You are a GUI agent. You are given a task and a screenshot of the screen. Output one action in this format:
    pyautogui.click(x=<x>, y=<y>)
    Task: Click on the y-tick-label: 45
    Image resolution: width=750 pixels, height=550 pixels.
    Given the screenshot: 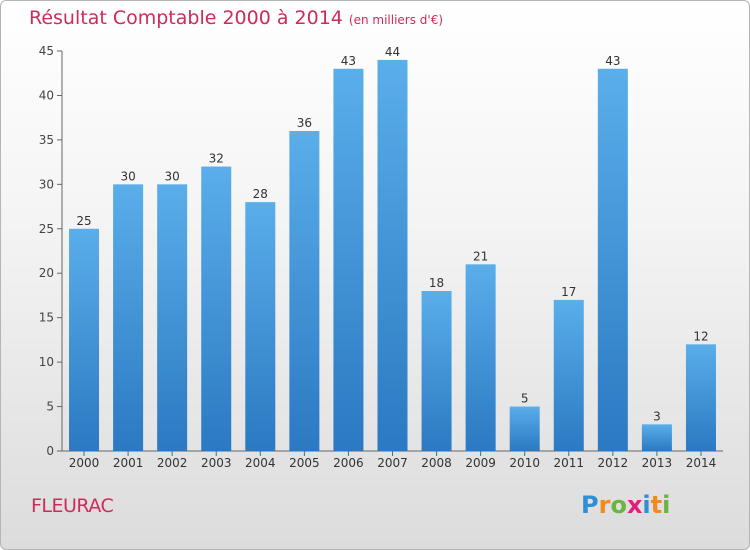 What is the action you would take?
    pyautogui.click(x=46, y=51)
    